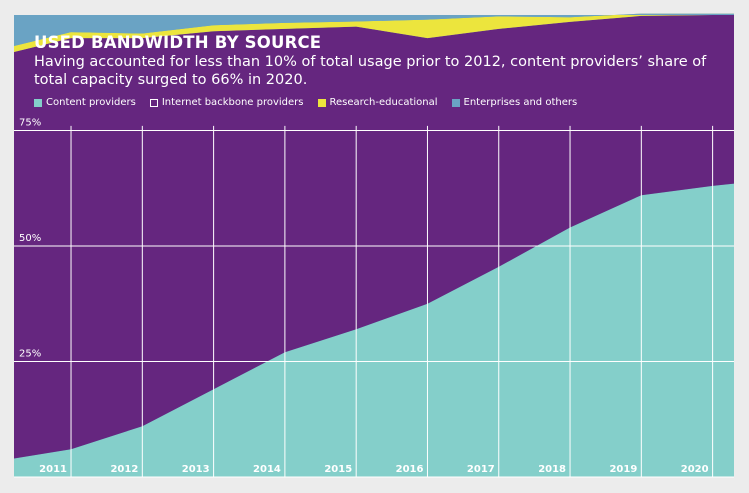 The width and height of the screenshot is (749, 493). What do you see at coordinates (30, 354) in the screenshot?
I see `y-tick-label: 25%` at bounding box center [30, 354].